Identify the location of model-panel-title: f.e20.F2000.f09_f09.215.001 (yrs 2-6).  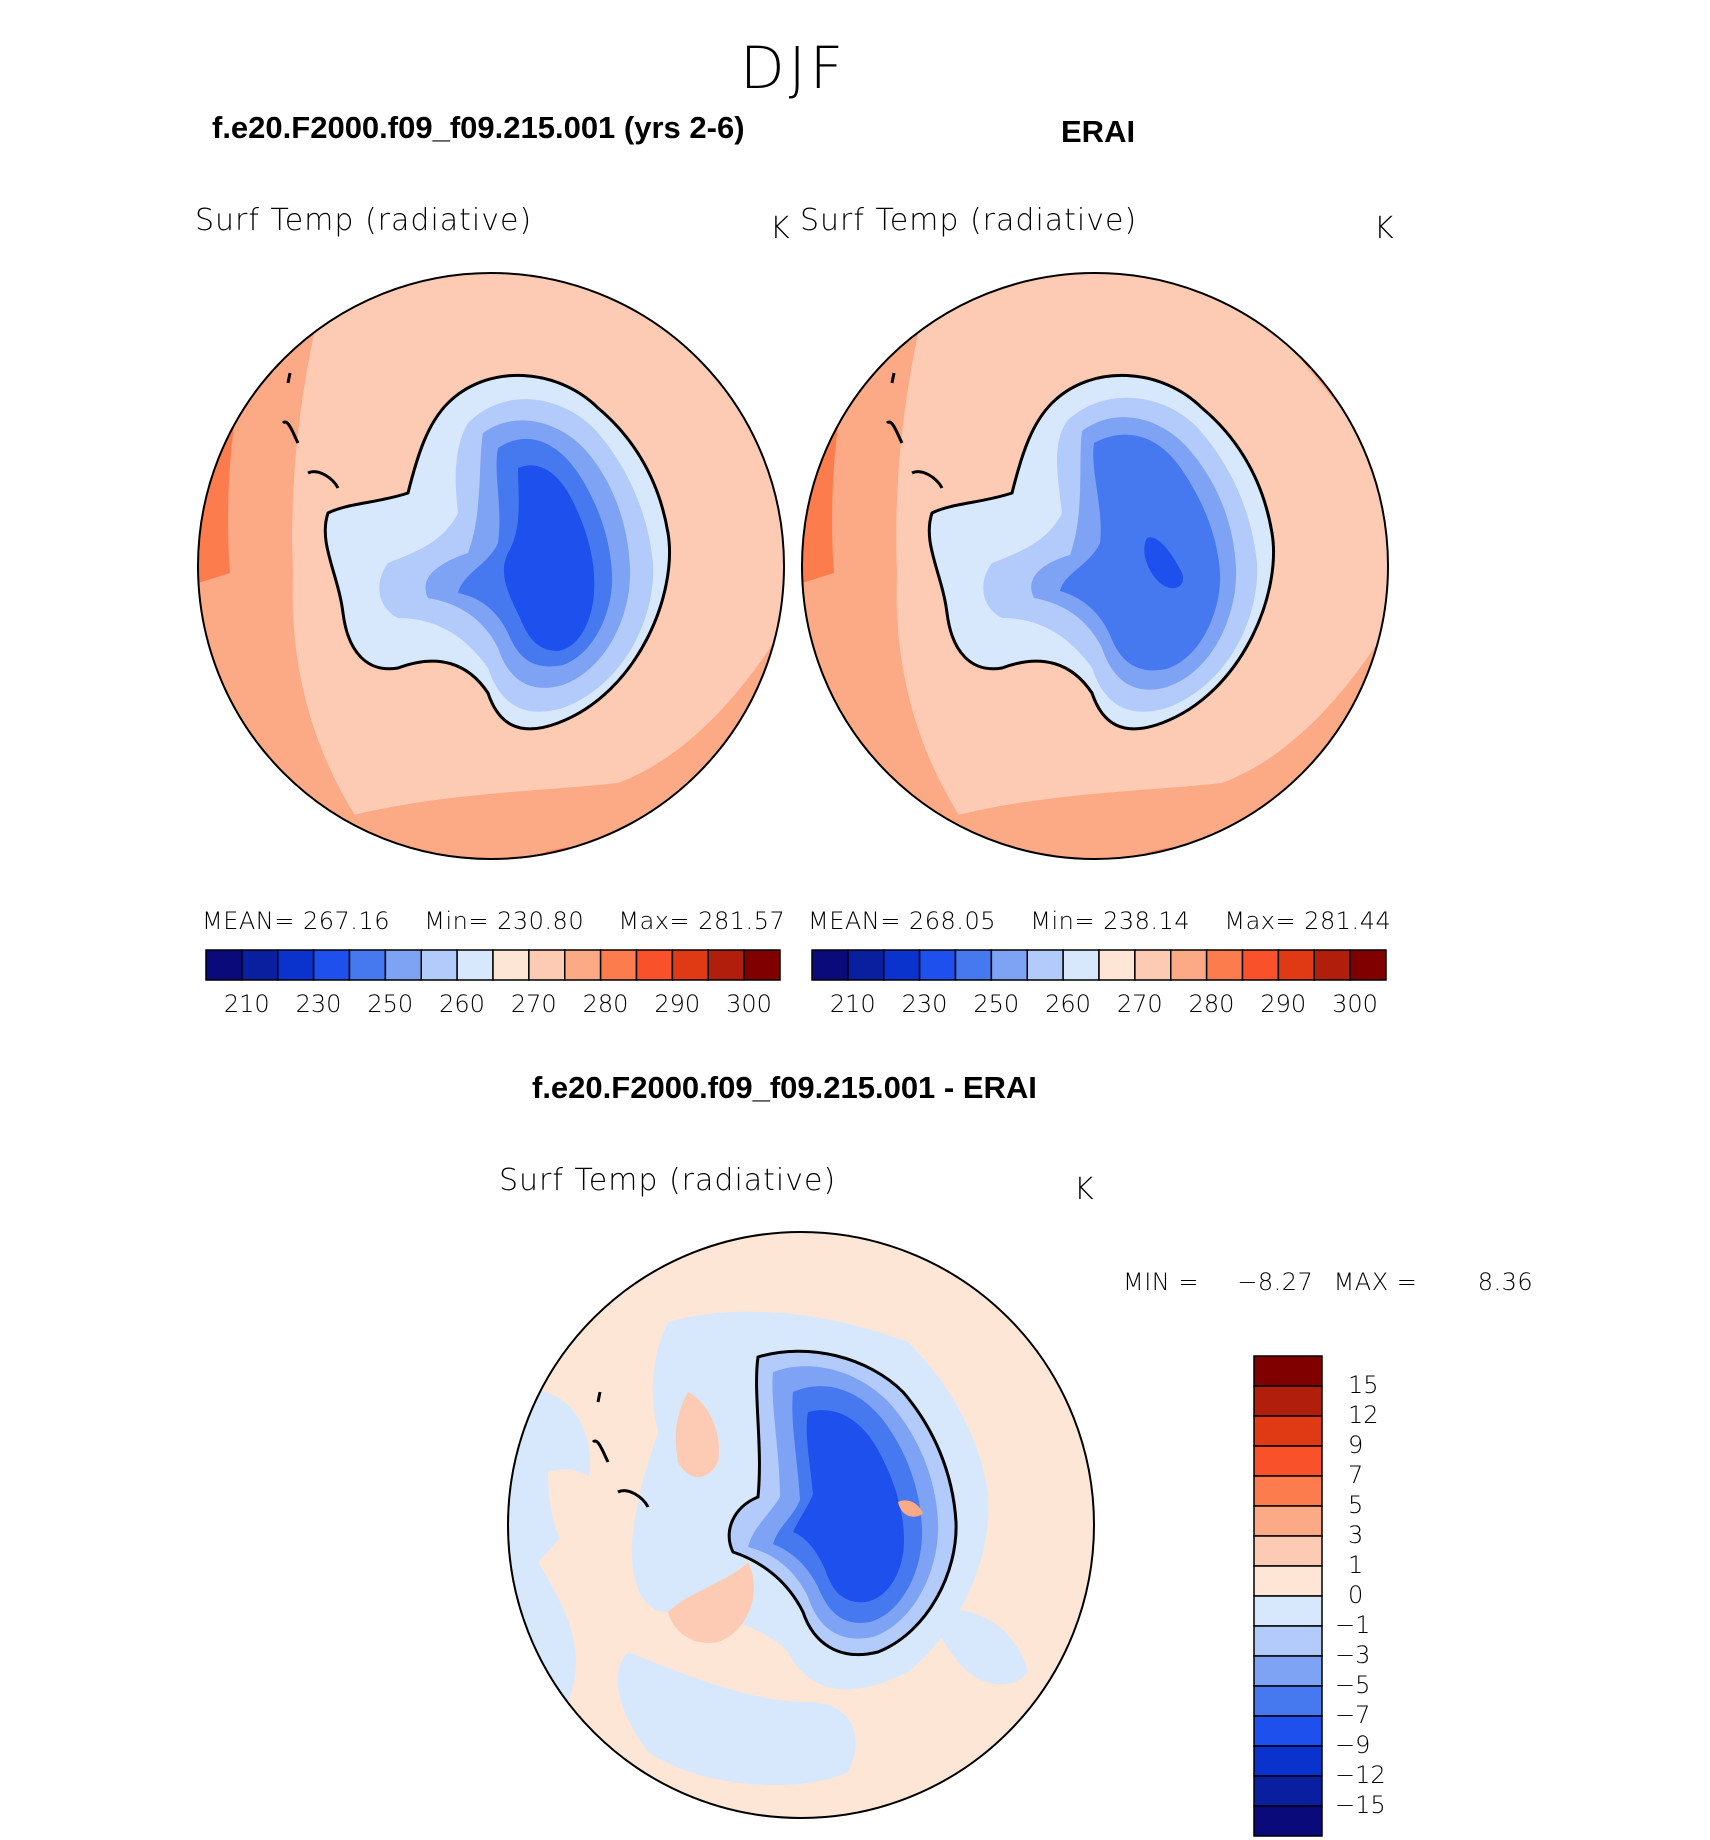
(478, 127).